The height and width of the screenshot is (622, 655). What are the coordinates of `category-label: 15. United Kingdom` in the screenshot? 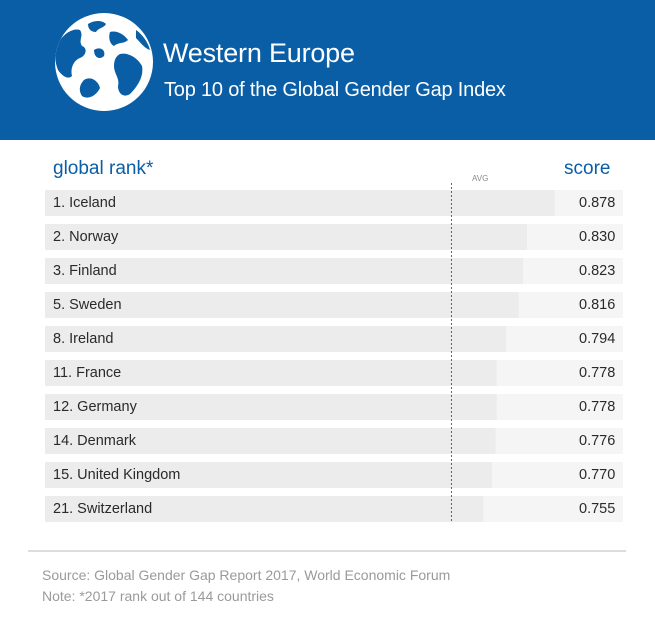 It's located at (117, 475).